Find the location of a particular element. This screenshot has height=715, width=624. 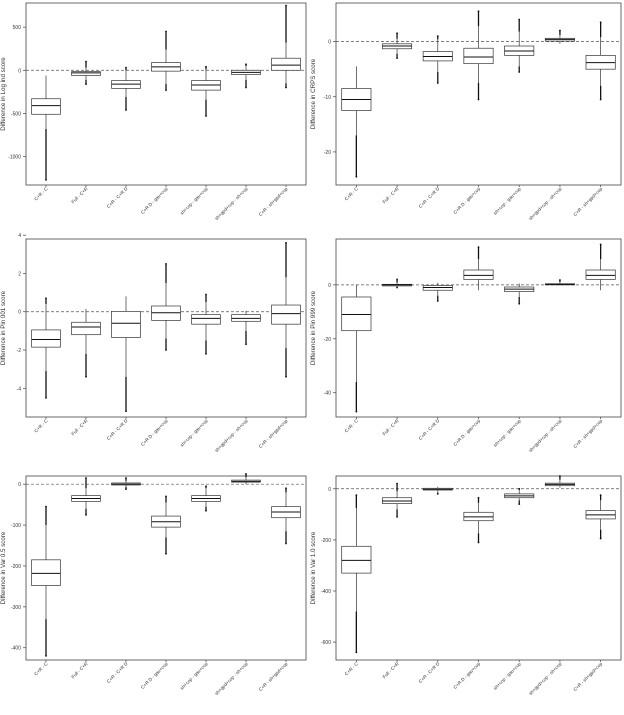

y-axis-label: Difference in Var 0.5 score is located at coordinates (3, 567).